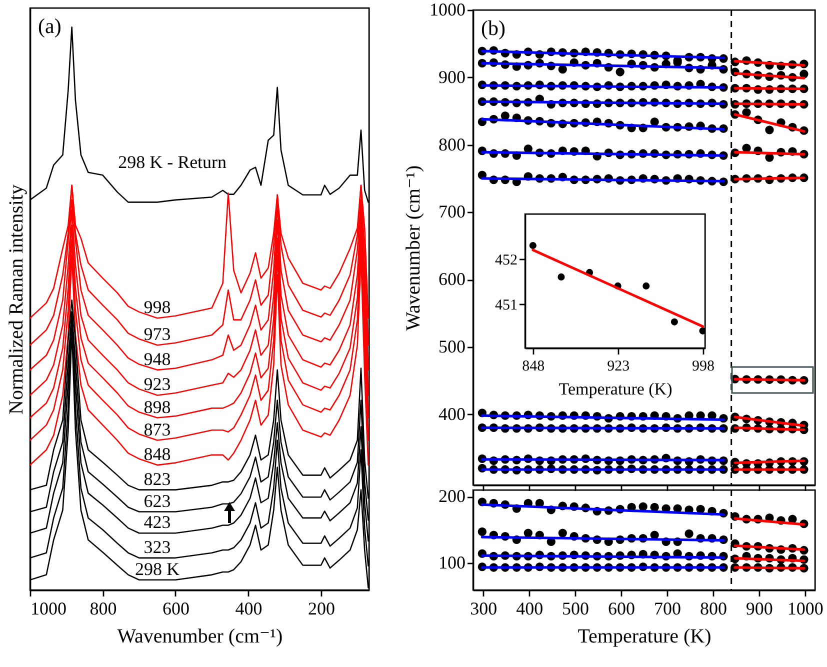  I want to click on annotation: (a), so click(50, 26).